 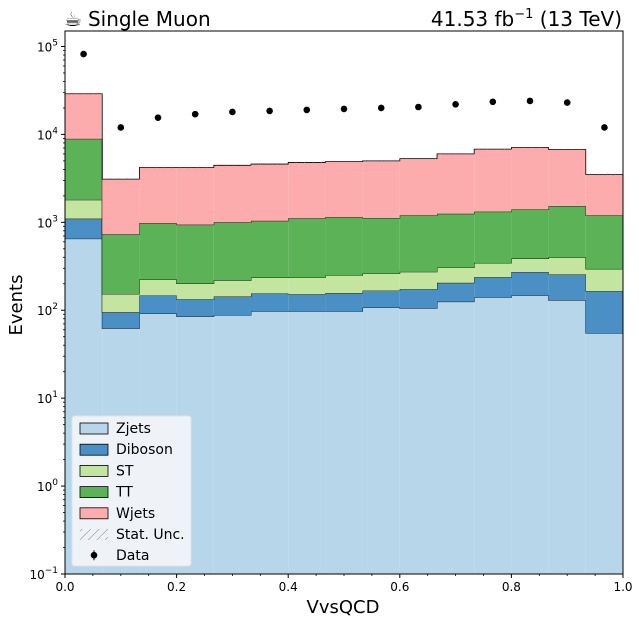 I want to click on legend-label-3: TT, so click(x=124, y=493).